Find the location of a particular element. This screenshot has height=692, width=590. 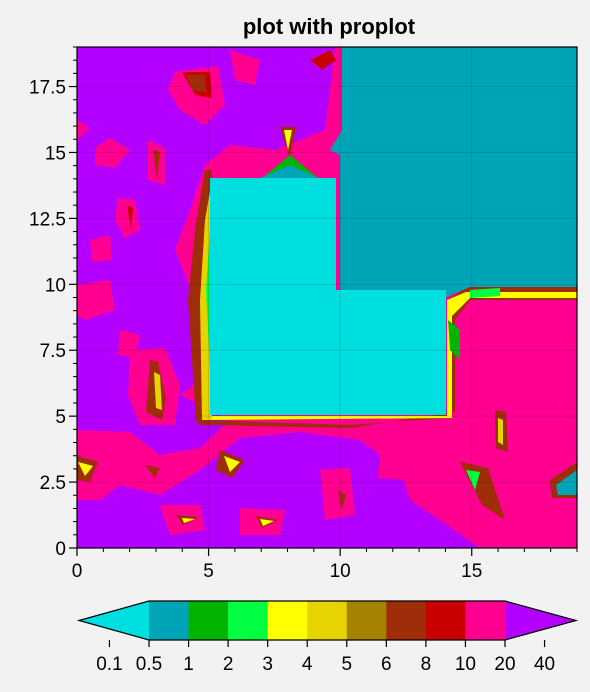

colorbar-tick-label: 40 is located at coordinates (544, 664).